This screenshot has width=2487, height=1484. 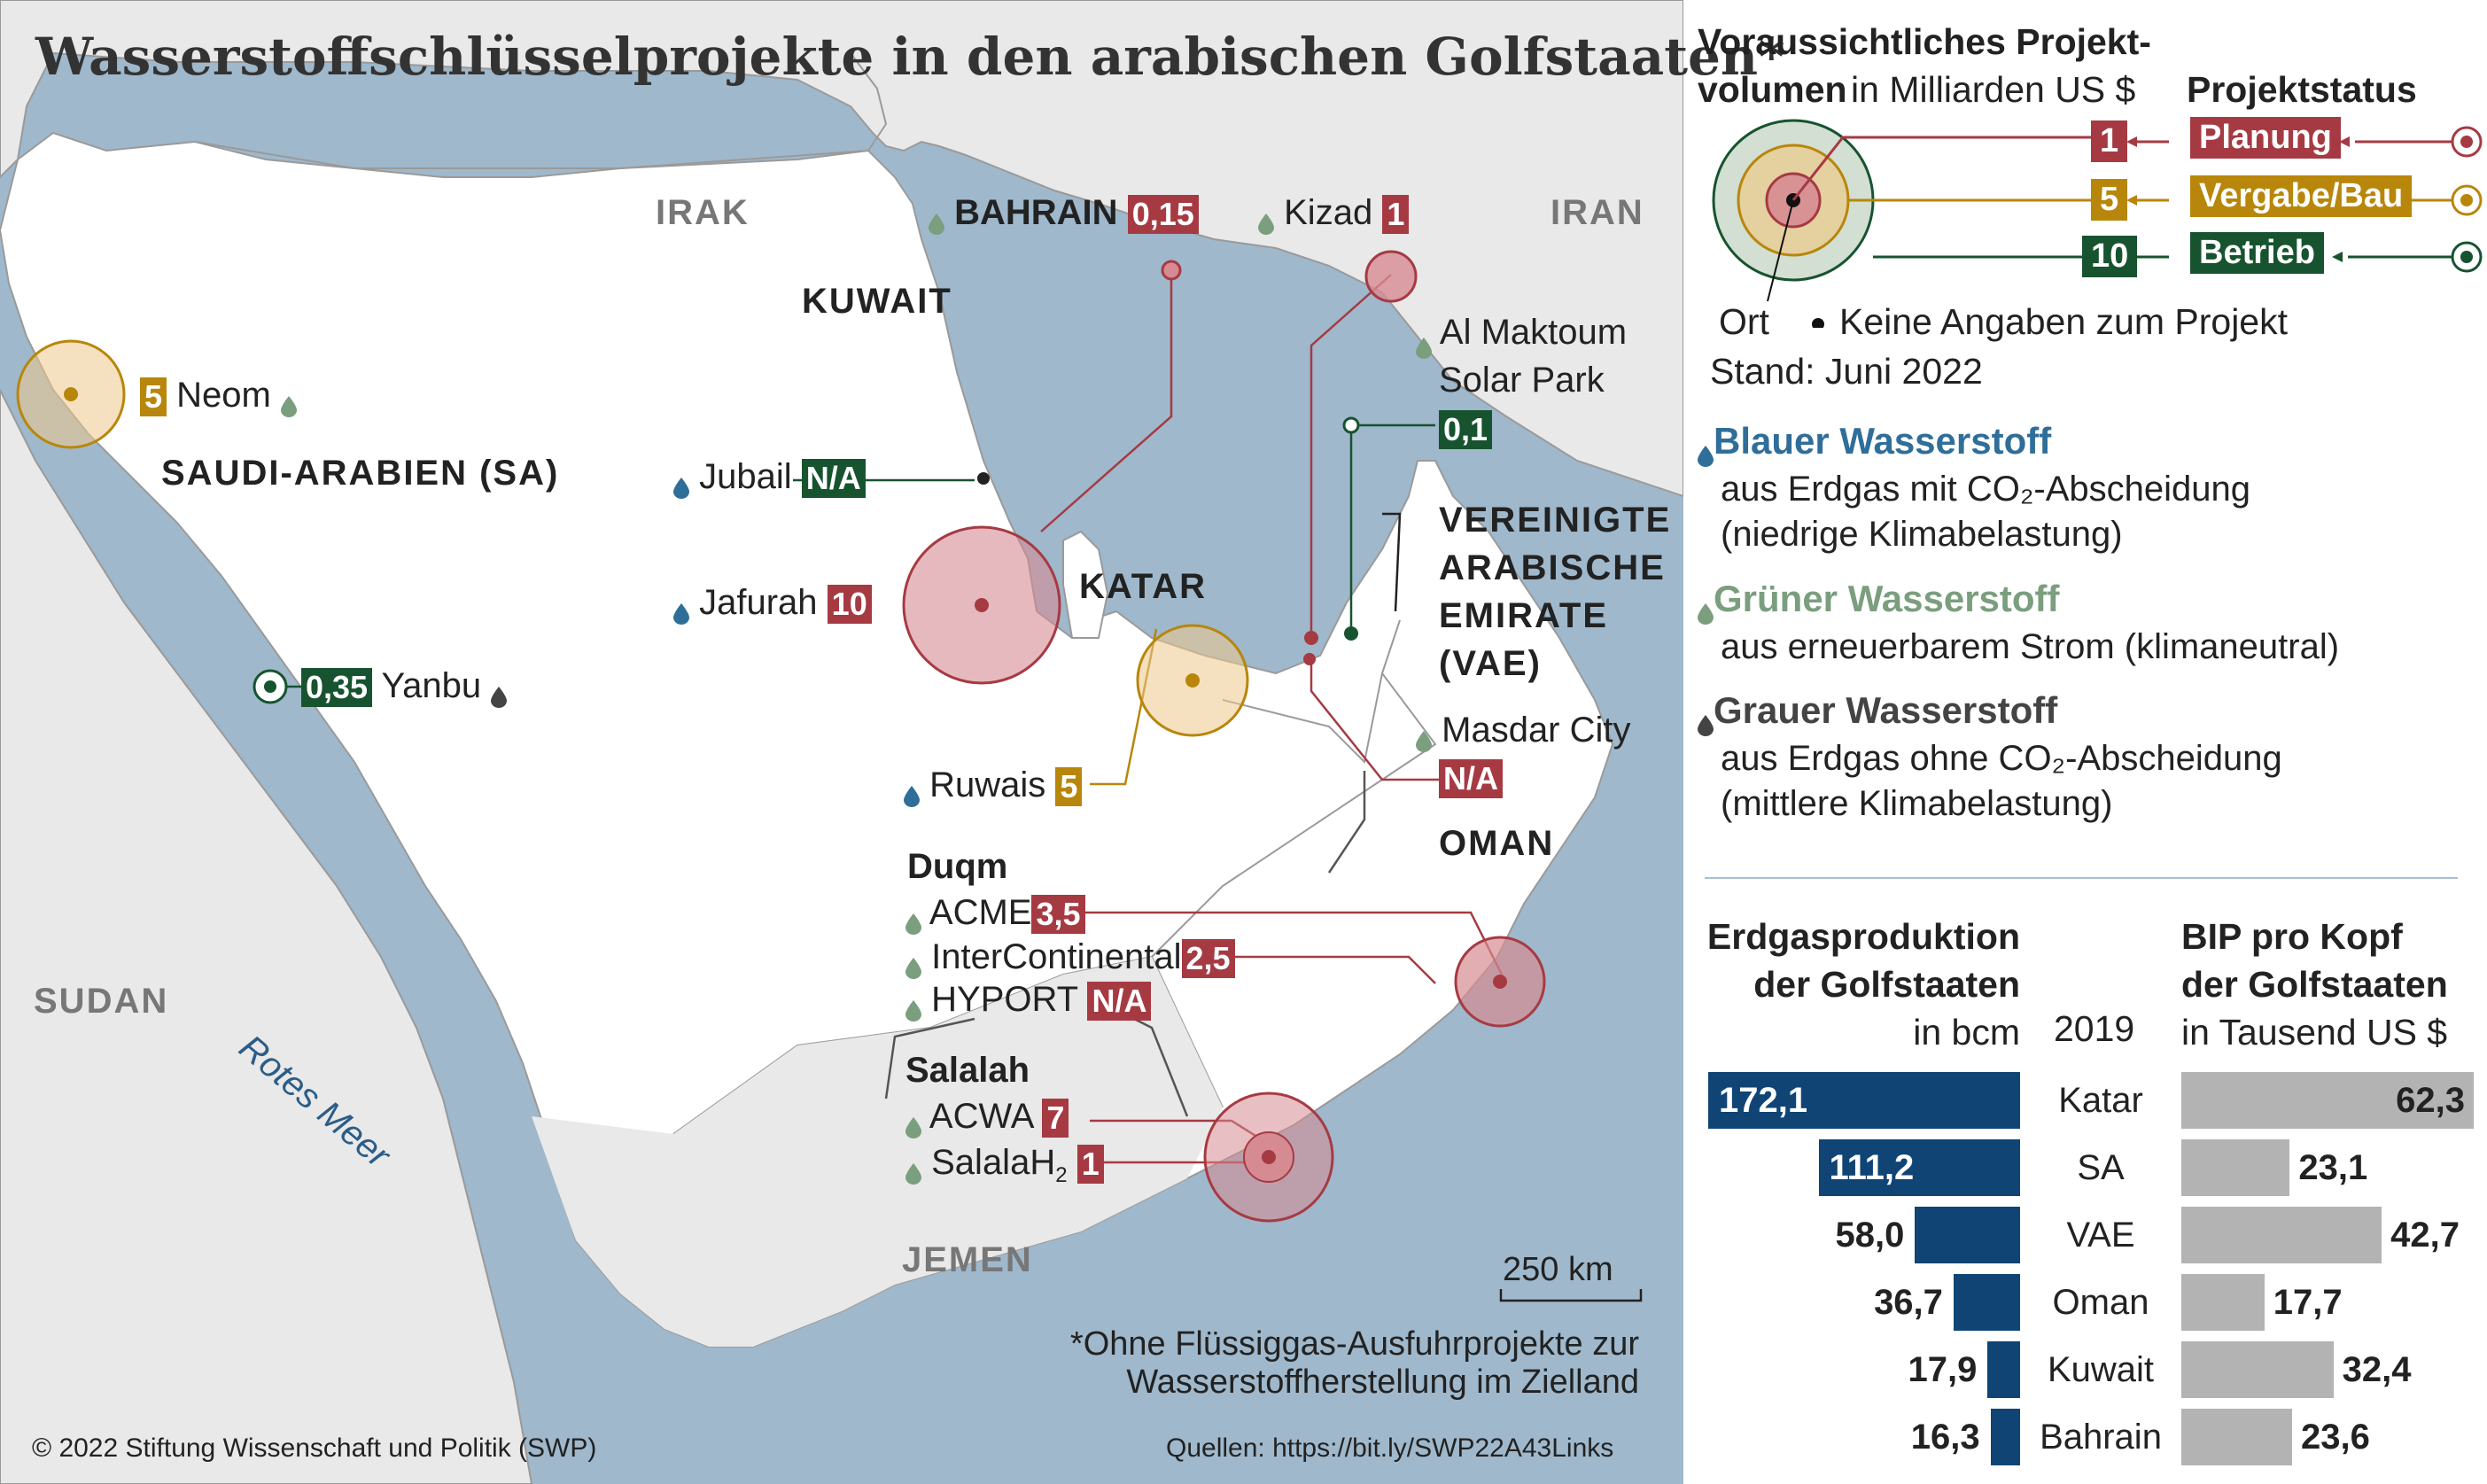 What do you see at coordinates (1004, 999) in the screenshot?
I see `project-name: HYPORT` at bounding box center [1004, 999].